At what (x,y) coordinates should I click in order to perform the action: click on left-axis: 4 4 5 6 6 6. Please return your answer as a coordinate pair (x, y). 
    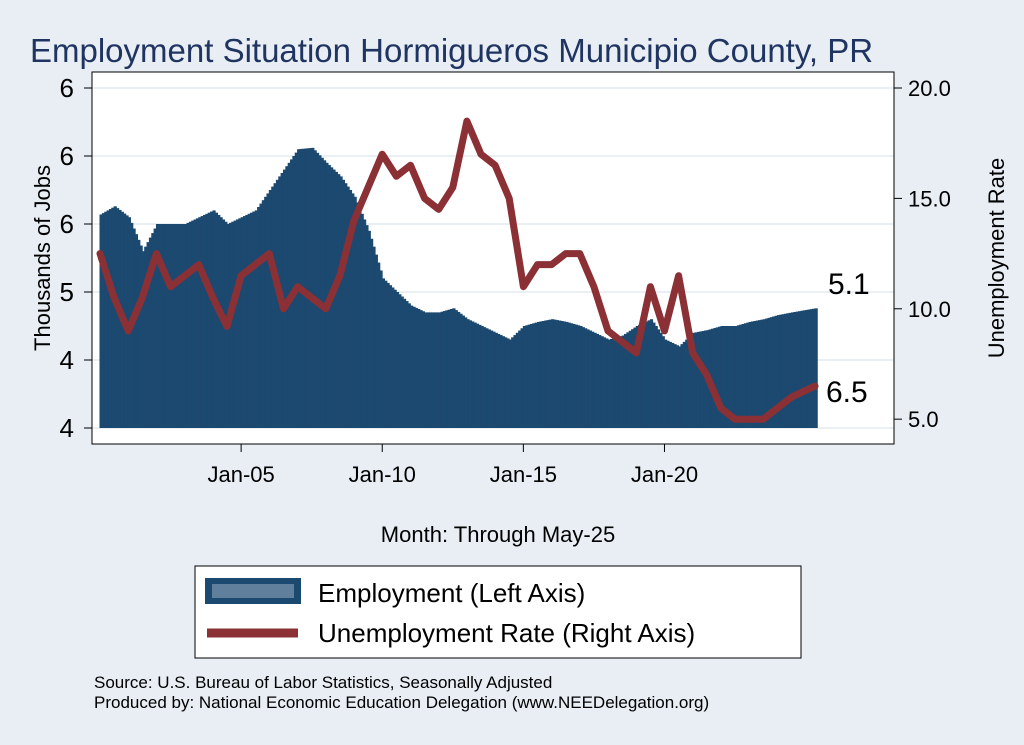
    Looking at the image, I should click on (76, 258).